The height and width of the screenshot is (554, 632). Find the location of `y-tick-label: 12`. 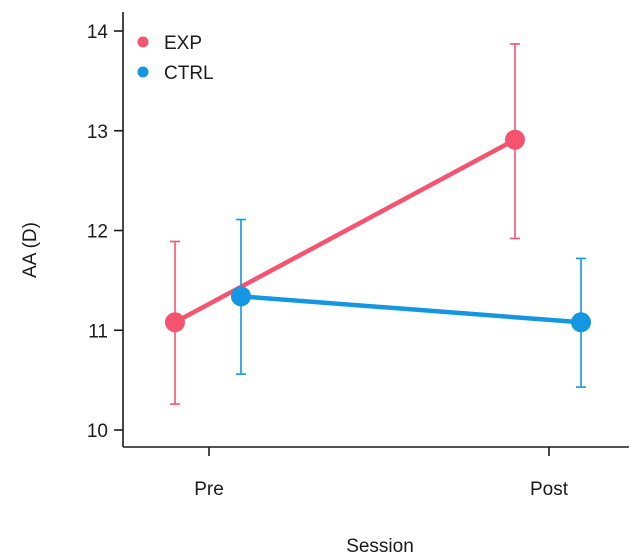

y-tick-label: 12 is located at coordinates (97, 232).